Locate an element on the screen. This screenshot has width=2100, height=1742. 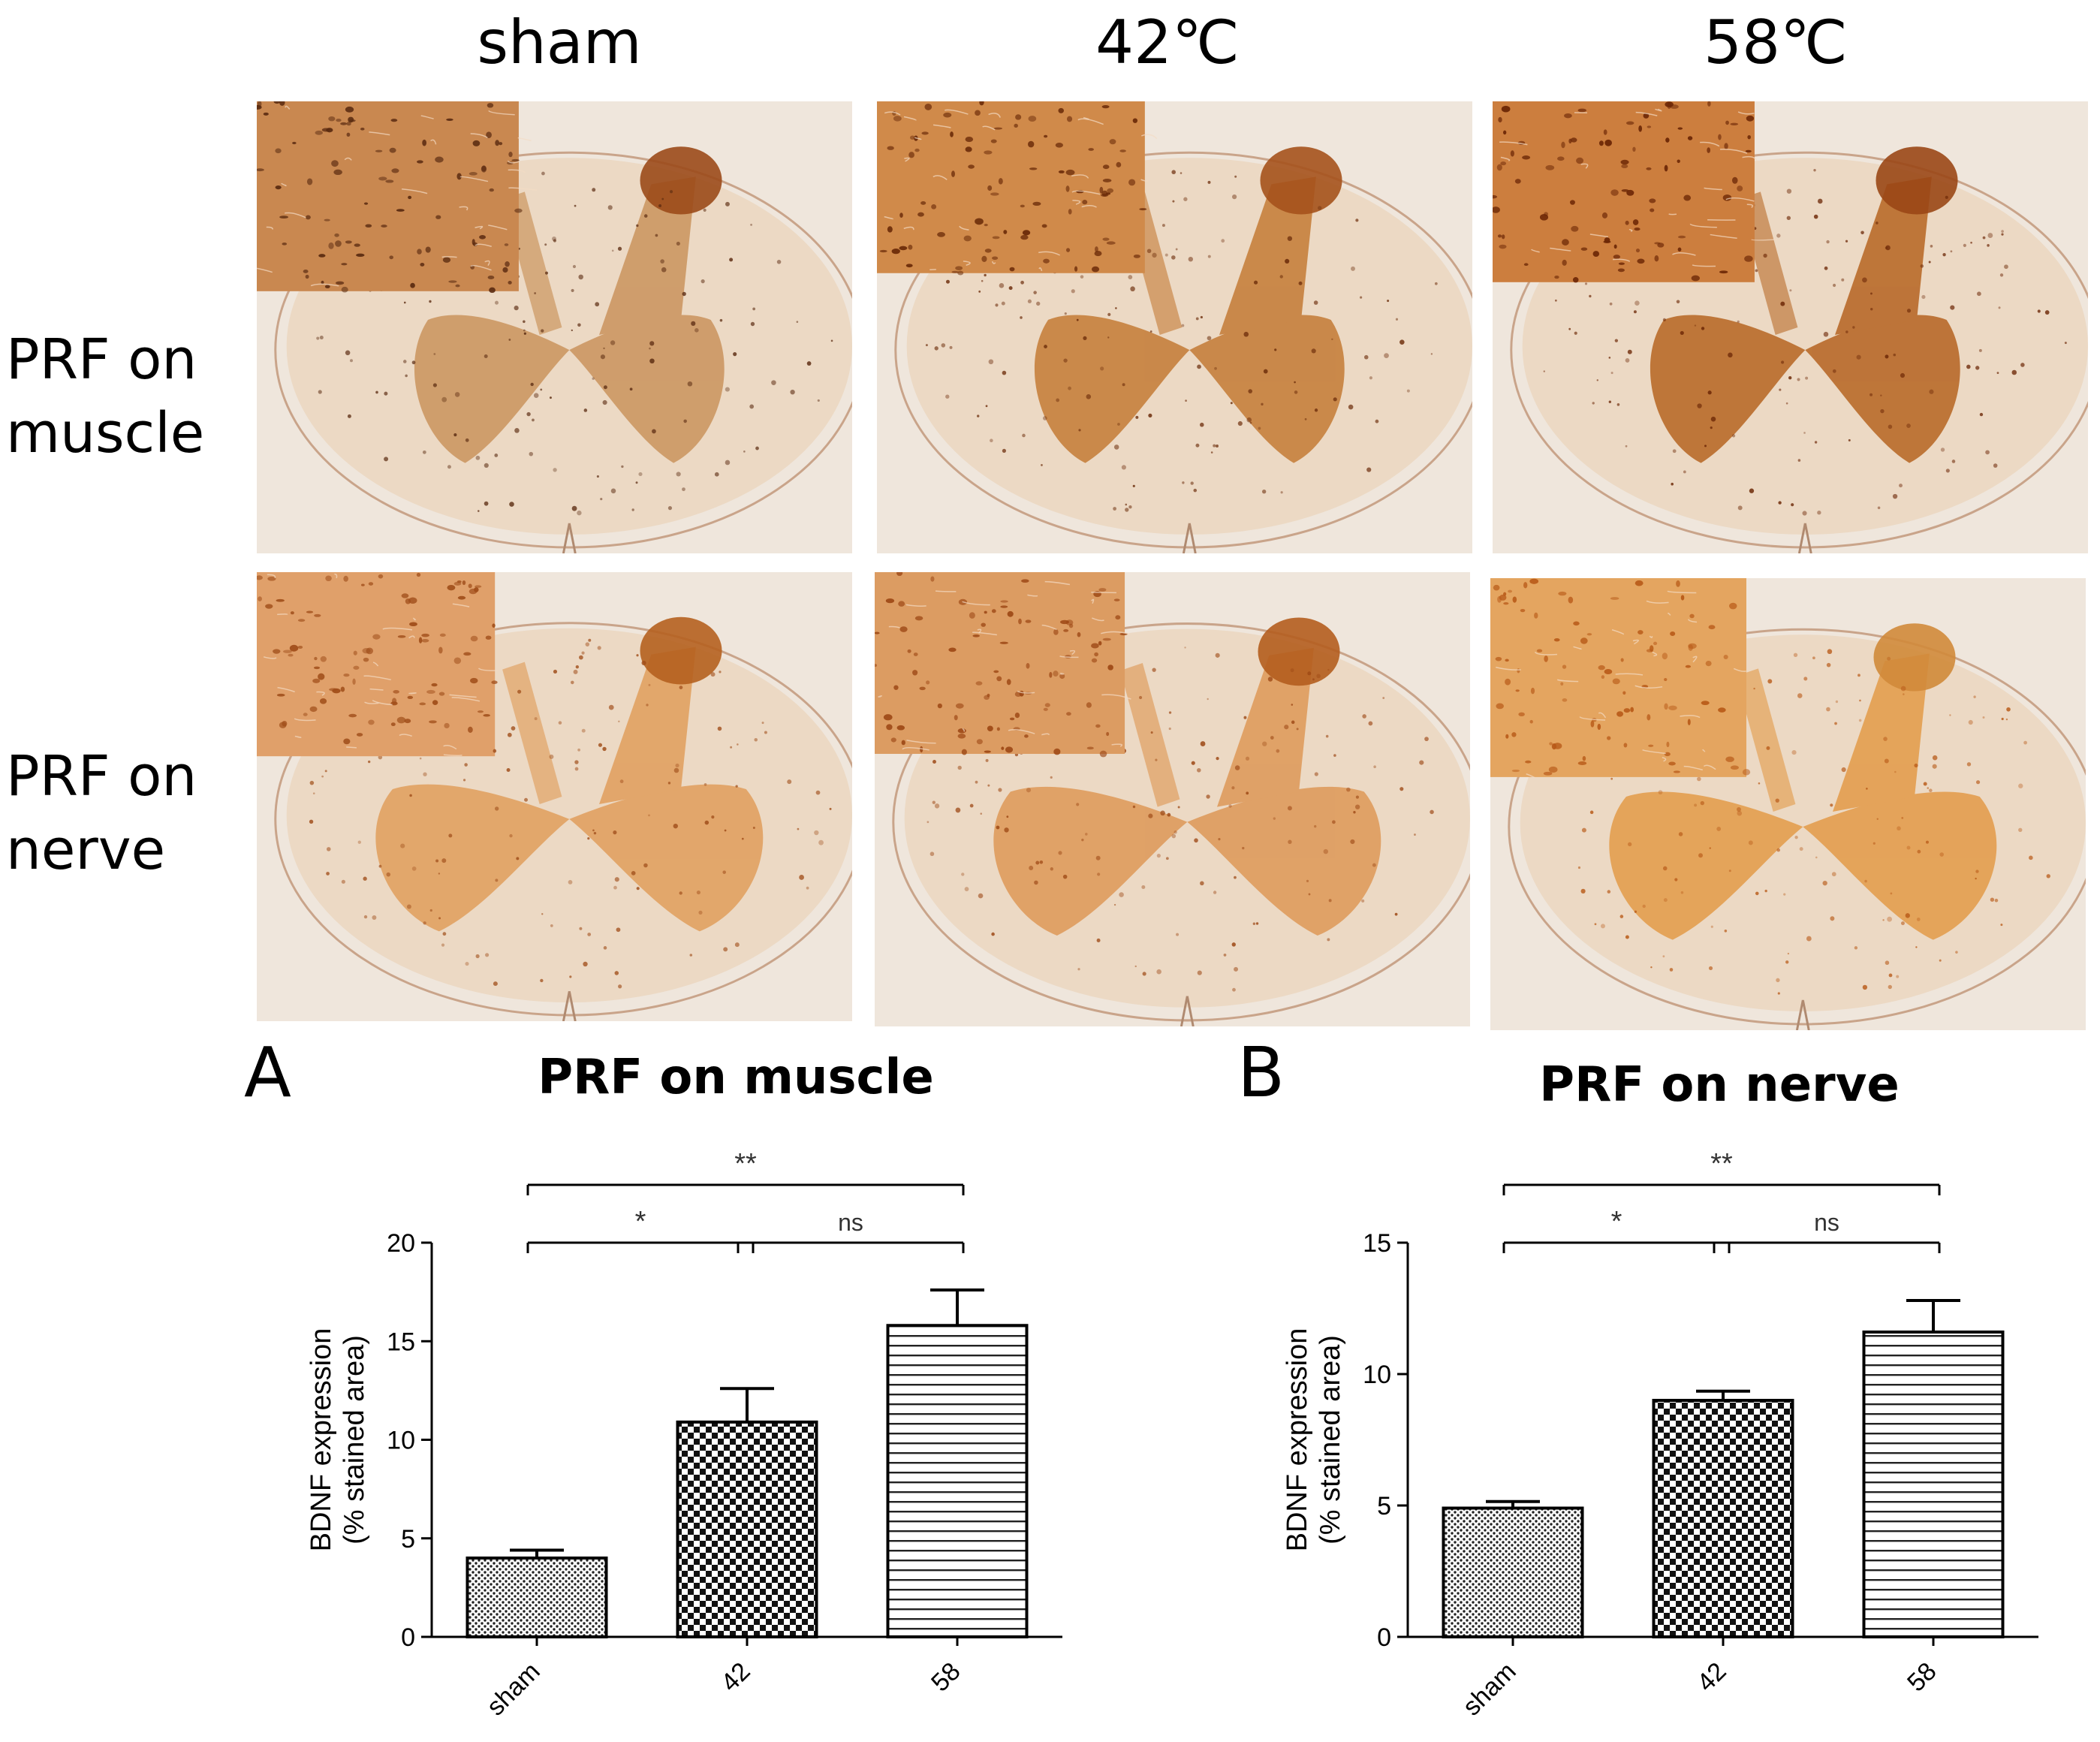
row-label-muscle-line1: PRF on is located at coordinates (101, 359).